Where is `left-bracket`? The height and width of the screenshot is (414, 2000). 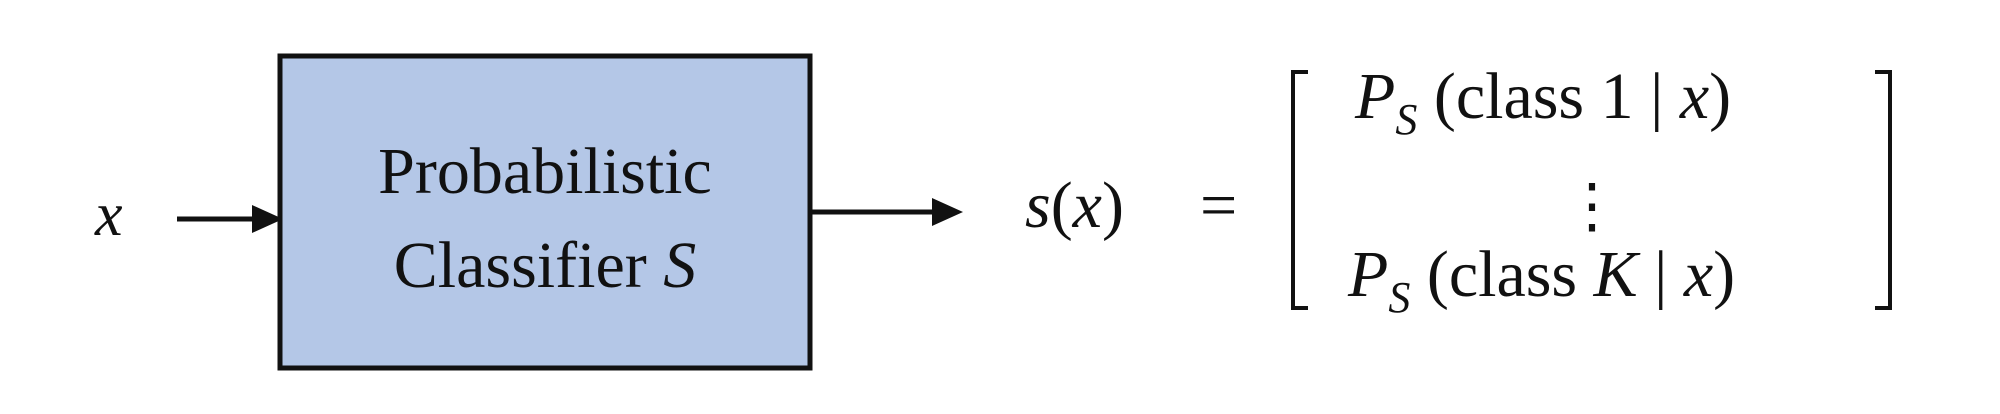
left-bracket is located at coordinates (1299, 190).